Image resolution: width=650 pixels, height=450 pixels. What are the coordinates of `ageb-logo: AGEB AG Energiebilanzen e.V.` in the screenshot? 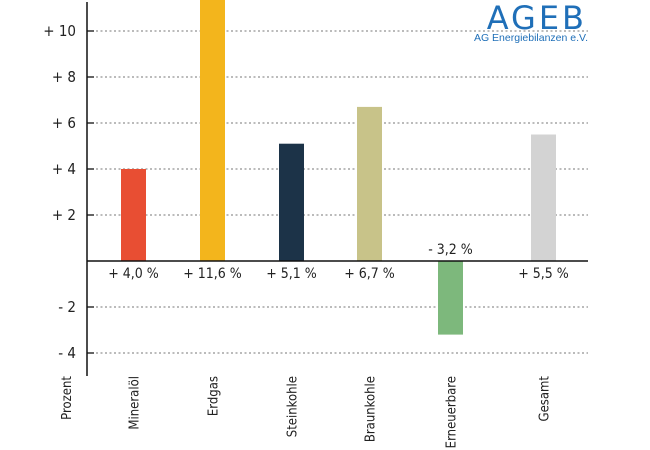 It's located at (531, 22).